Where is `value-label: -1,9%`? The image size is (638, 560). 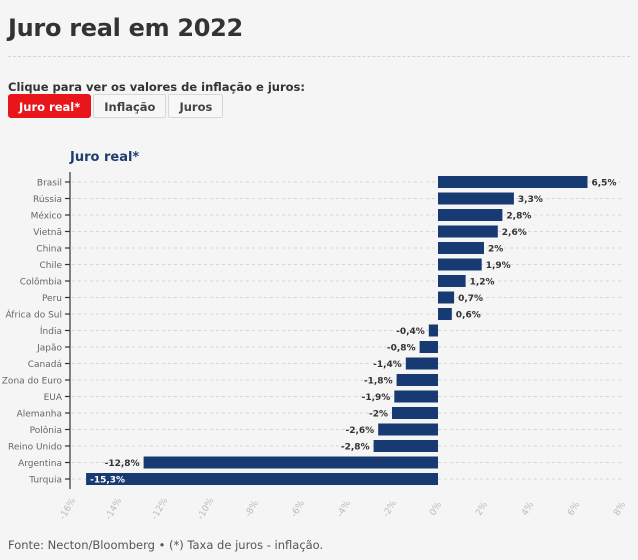 value-label: -1,9% is located at coordinates (376, 398).